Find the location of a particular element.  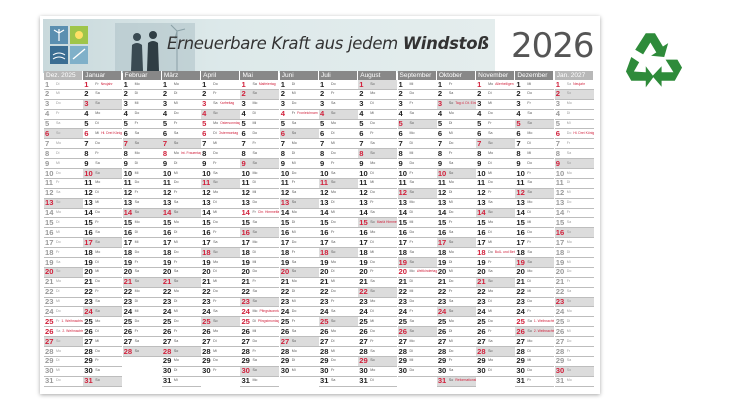

day-row: 5 Sa is located at coordinates (63, 124).